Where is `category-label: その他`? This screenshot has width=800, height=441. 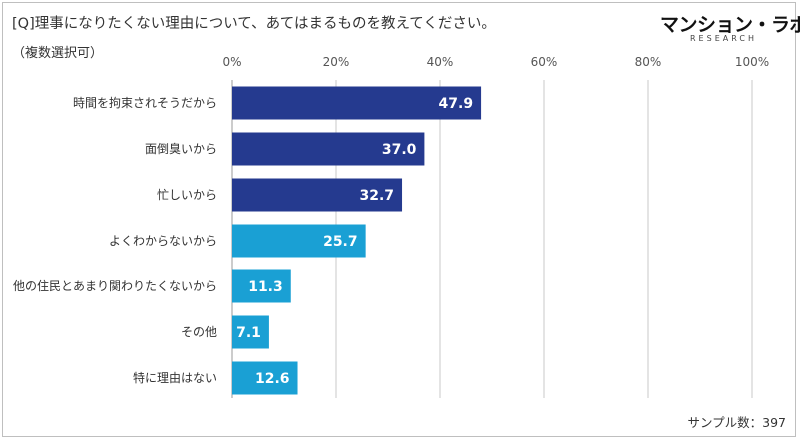 category-label: その他 is located at coordinates (199, 332).